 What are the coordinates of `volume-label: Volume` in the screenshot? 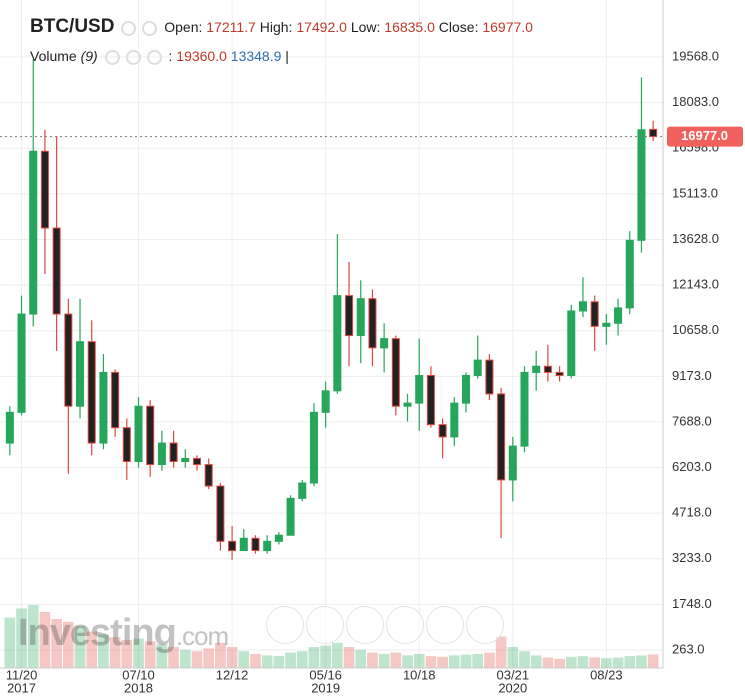 It's located at (53, 56).